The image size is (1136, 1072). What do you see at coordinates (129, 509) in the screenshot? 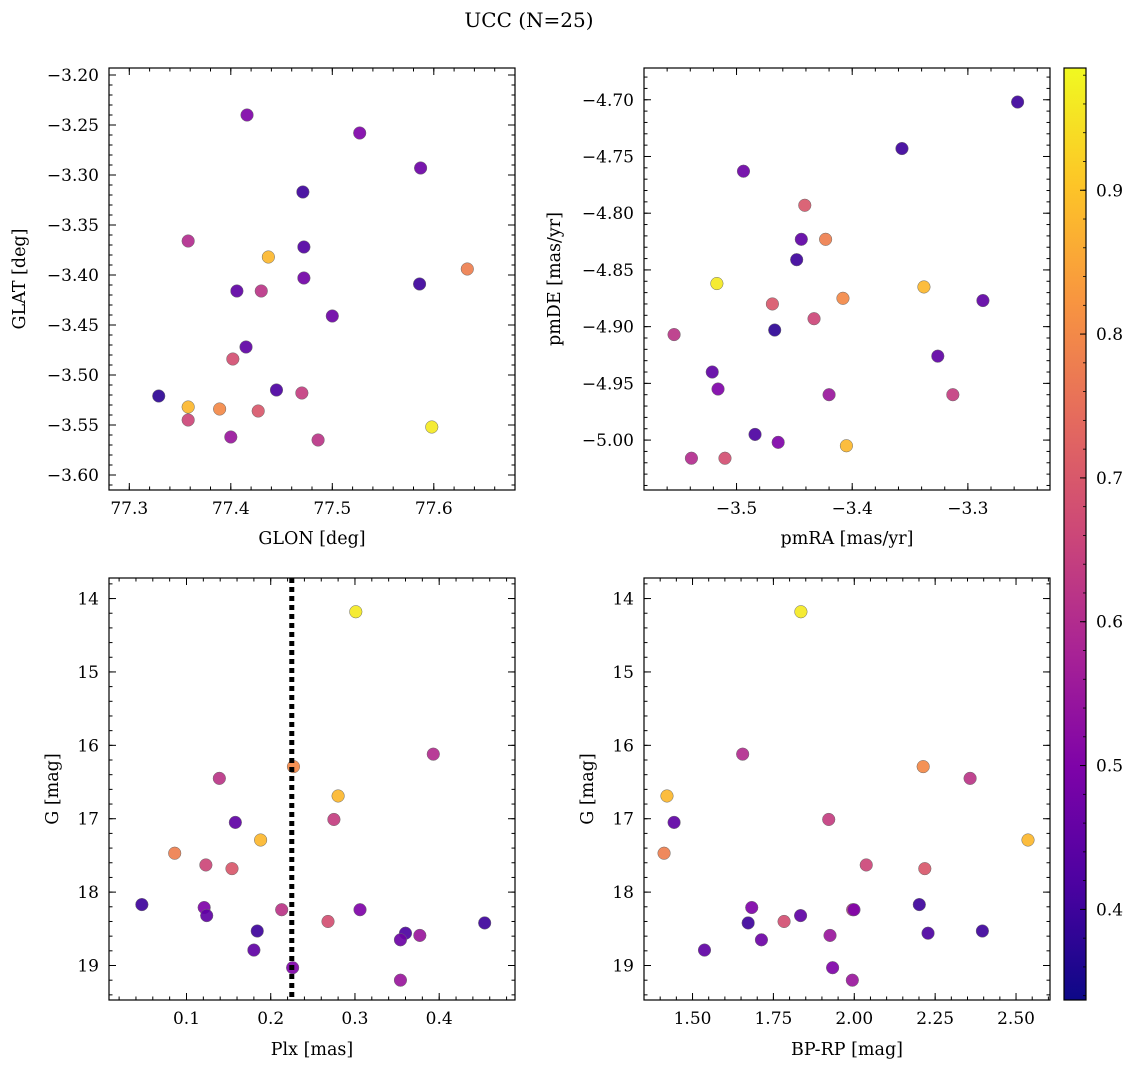
I see `x-tick-label: 77.3` at bounding box center [129, 509].